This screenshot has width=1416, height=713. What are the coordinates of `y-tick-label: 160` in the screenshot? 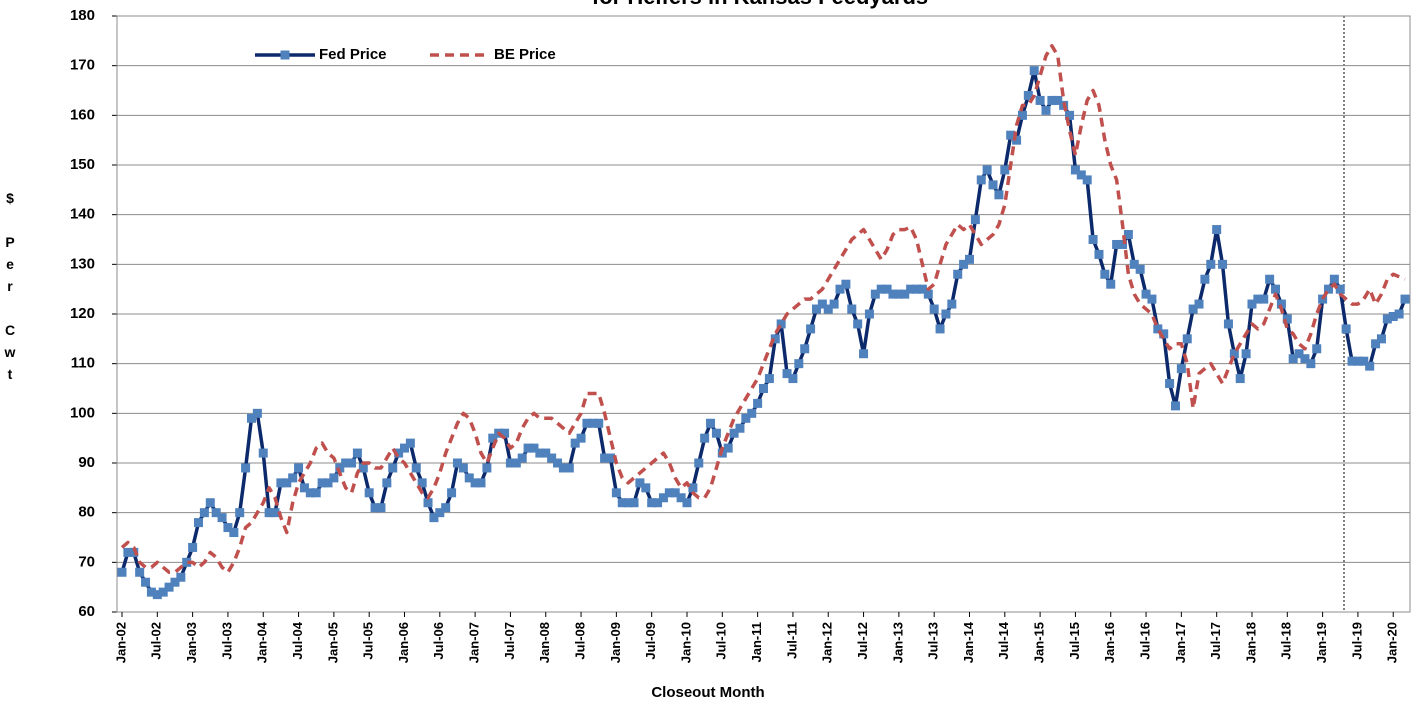 It's located at (82, 114).